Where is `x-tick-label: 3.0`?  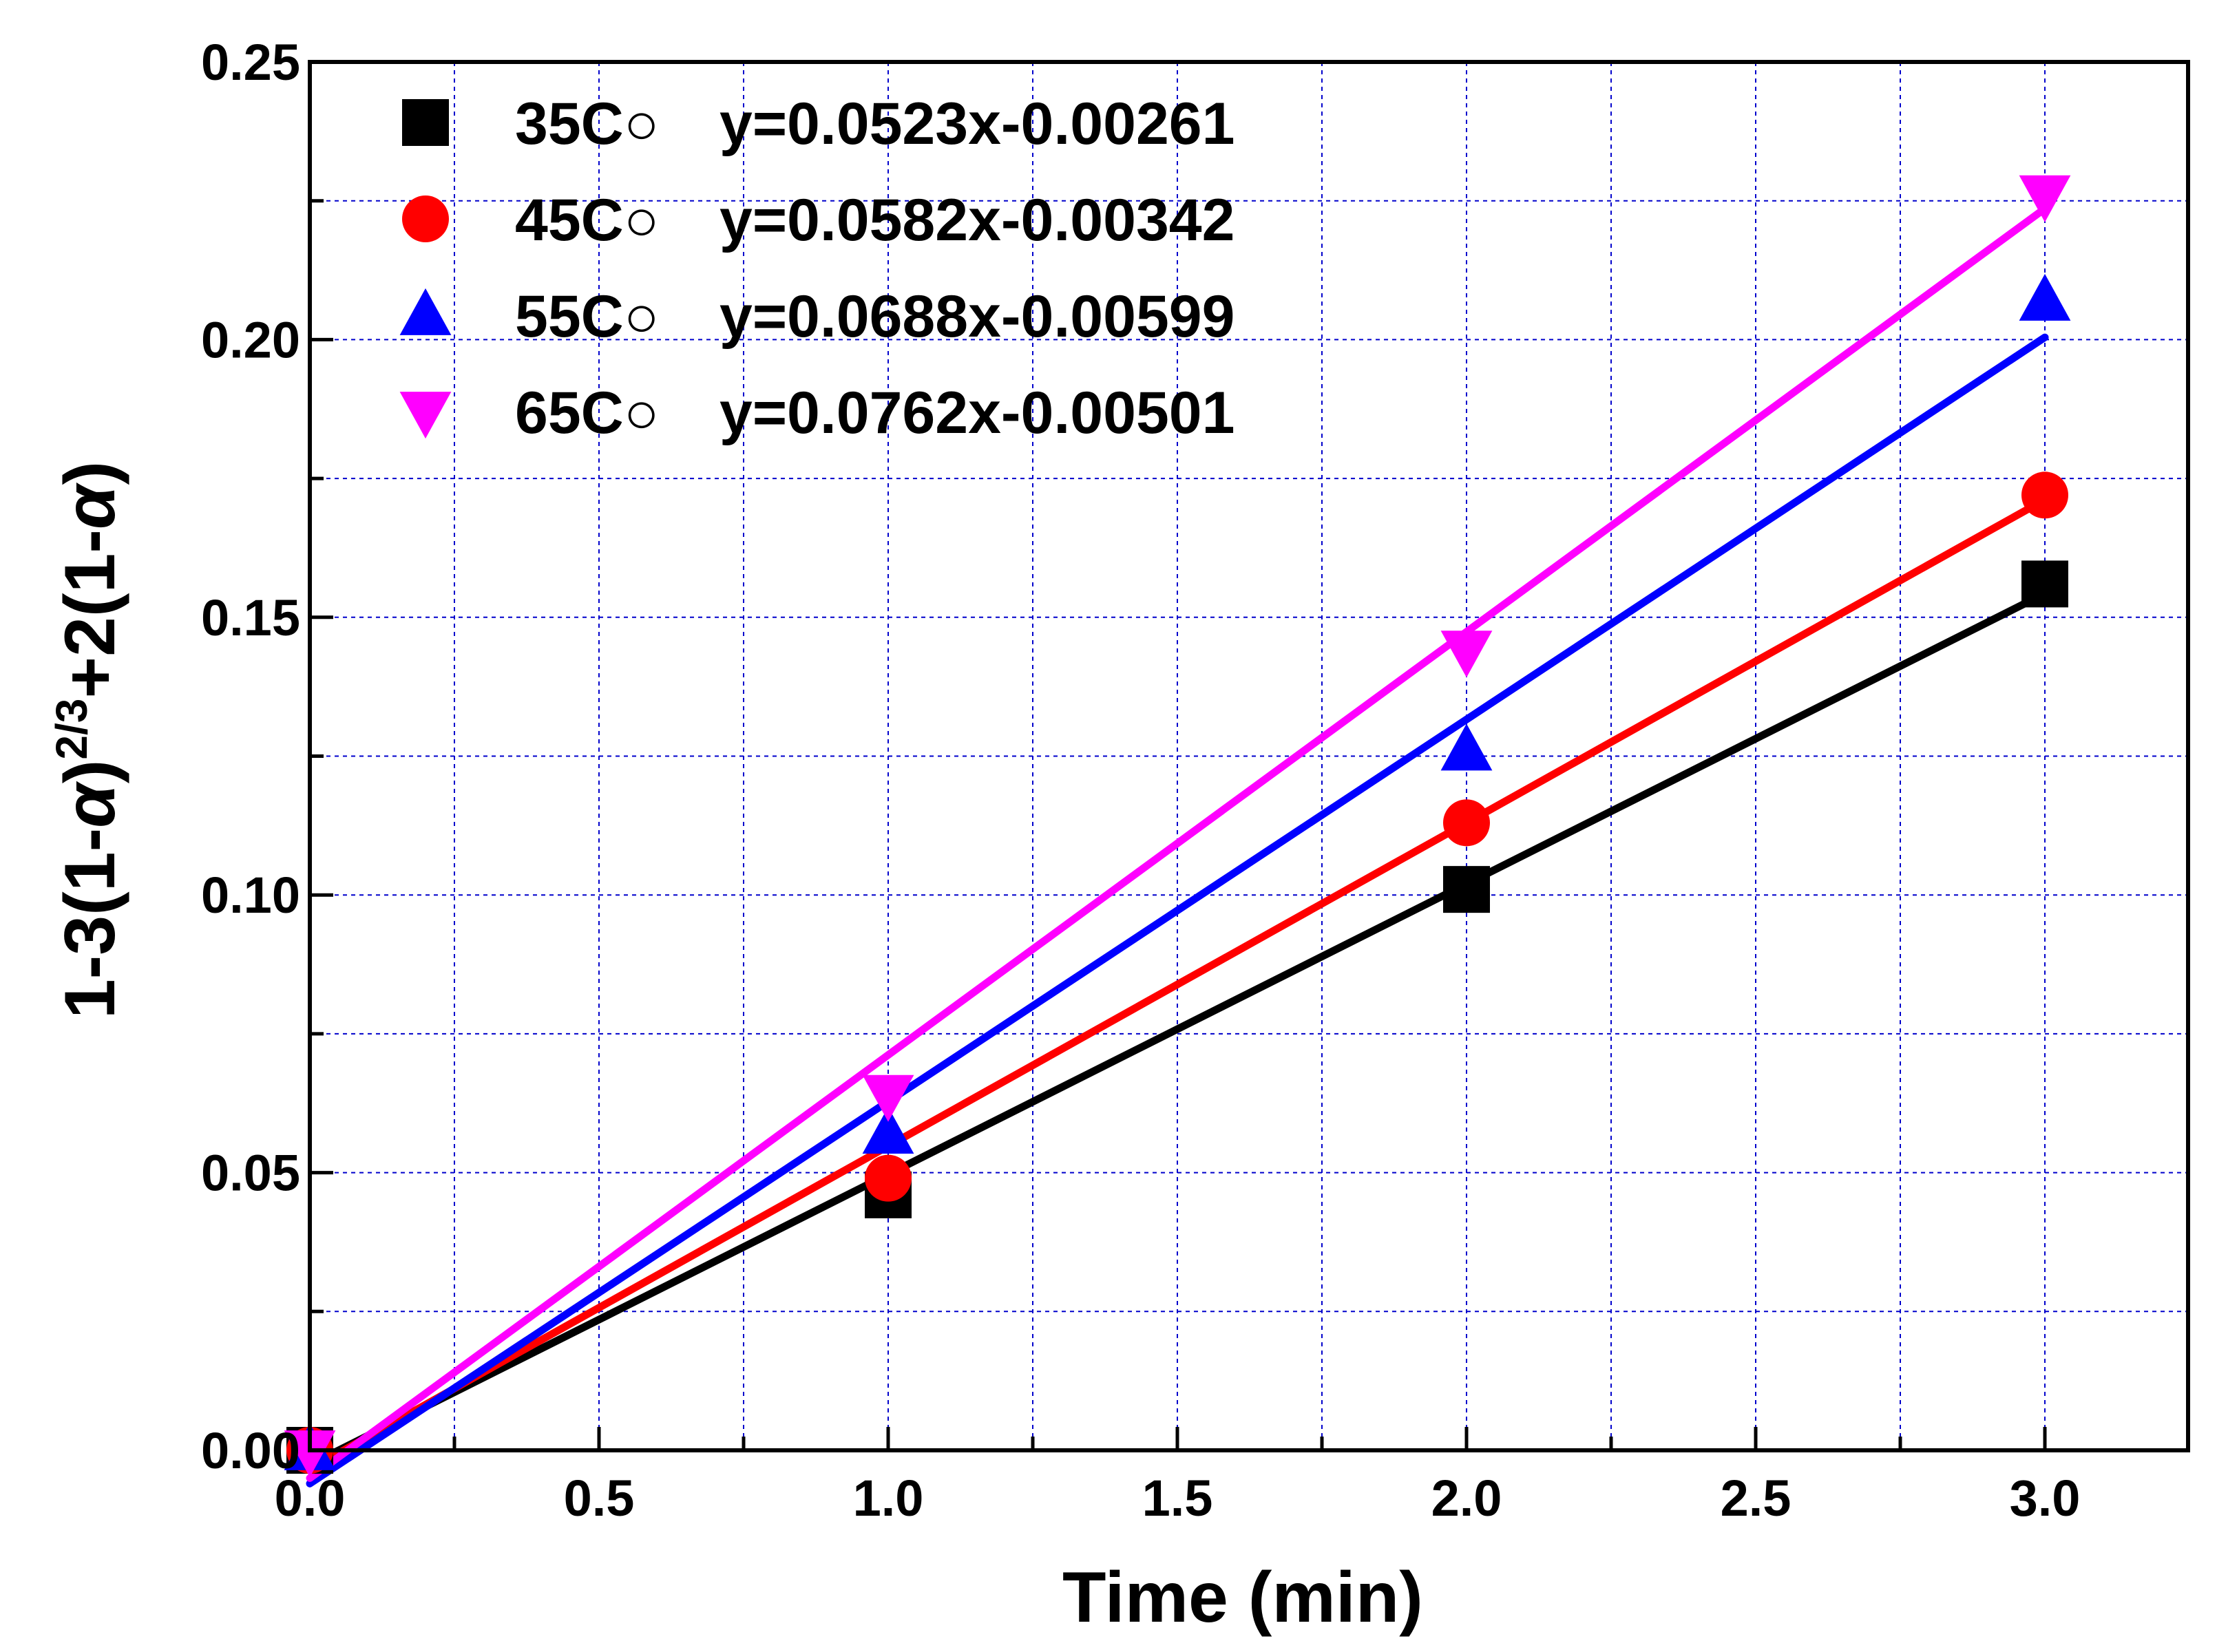
x-tick-label: 3.0 is located at coordinates (2045, 1499).